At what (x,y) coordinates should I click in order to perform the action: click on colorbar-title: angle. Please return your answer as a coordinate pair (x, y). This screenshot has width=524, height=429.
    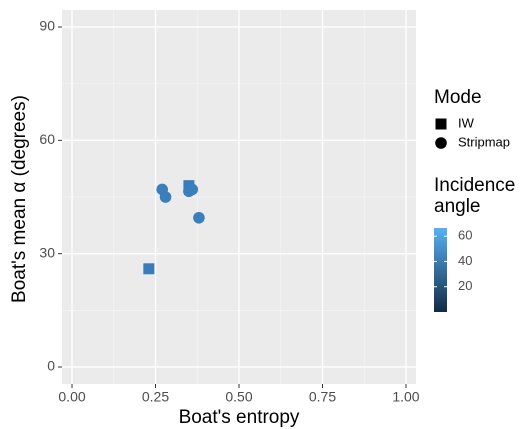
    Looking at the image, I should click on (457, 206).